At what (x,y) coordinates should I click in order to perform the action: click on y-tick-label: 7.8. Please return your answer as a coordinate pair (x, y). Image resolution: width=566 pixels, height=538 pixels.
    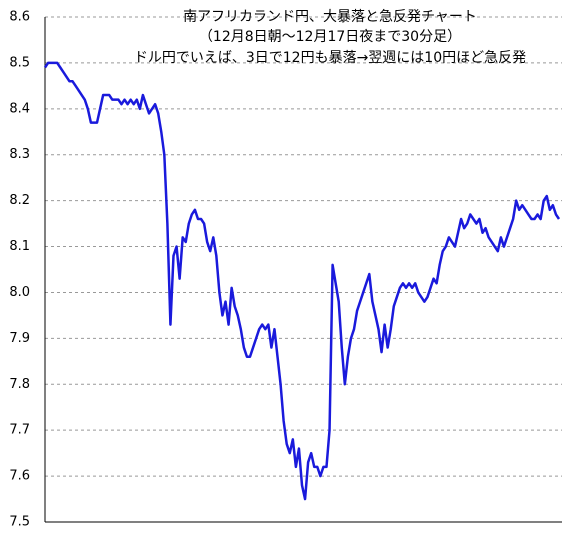
    Looking at the image, I should click on (19, 384).